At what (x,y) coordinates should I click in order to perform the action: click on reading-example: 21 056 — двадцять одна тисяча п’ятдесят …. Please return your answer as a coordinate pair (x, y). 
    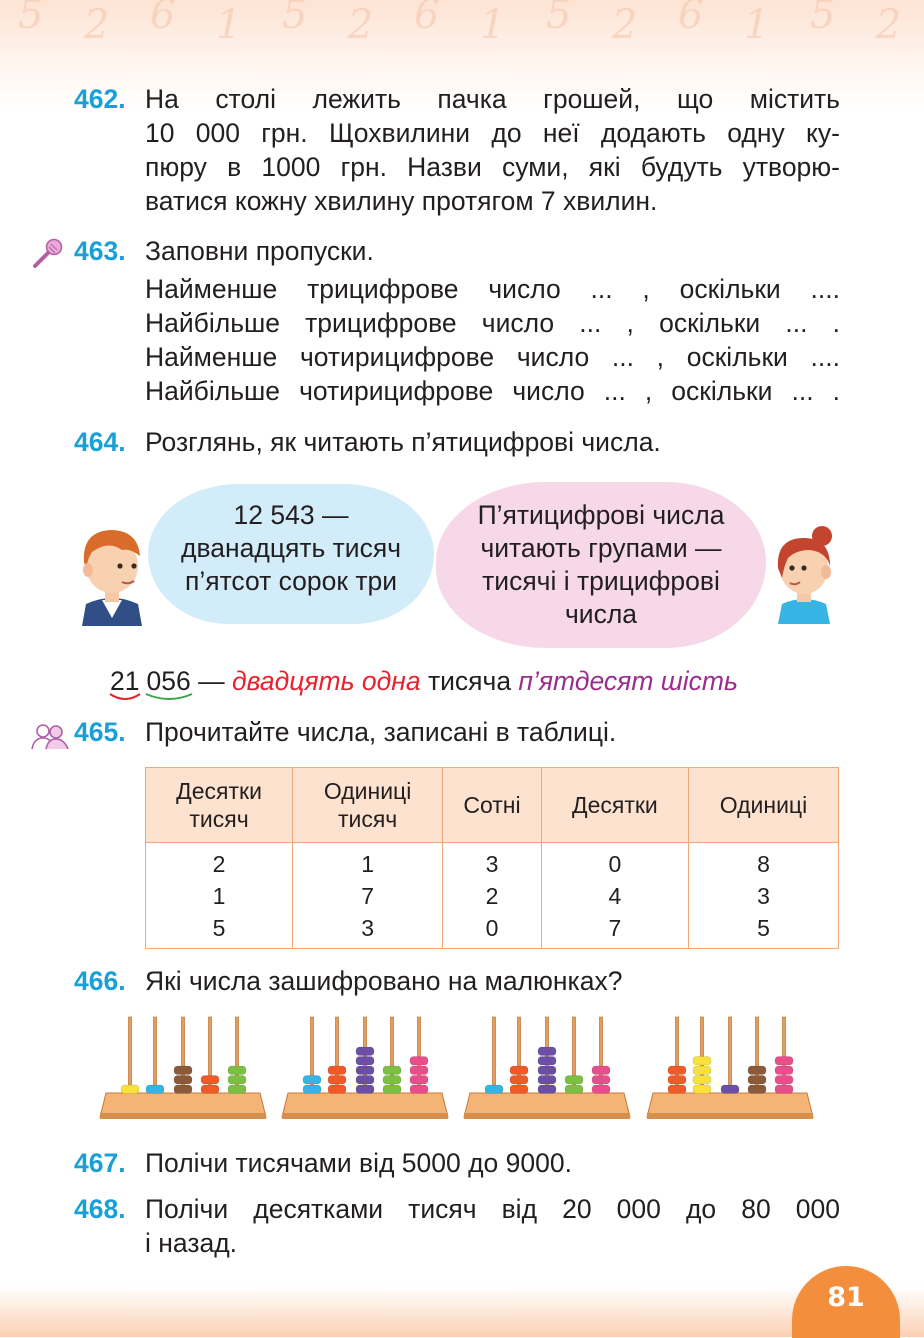
    Looking at the image, I should click on (423, 682).